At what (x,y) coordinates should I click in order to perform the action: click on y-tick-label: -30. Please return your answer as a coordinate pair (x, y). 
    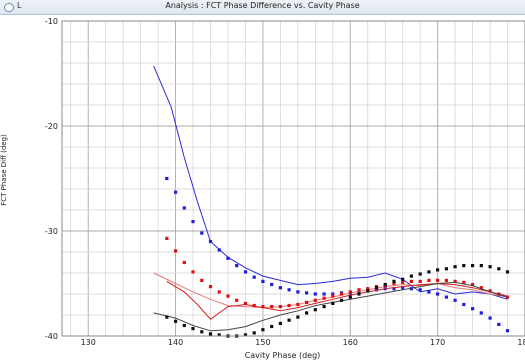
    Looking at the image, I should click on (51, 231).